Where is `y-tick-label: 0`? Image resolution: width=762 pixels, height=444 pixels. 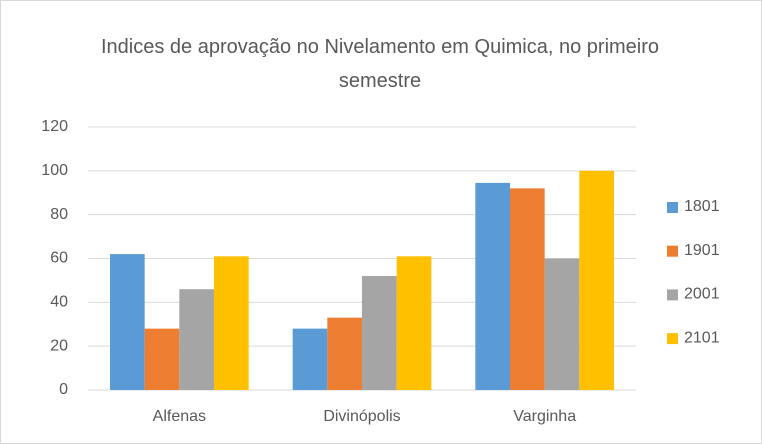
y-tick-label: 0 is located at coordinates (63, 389).